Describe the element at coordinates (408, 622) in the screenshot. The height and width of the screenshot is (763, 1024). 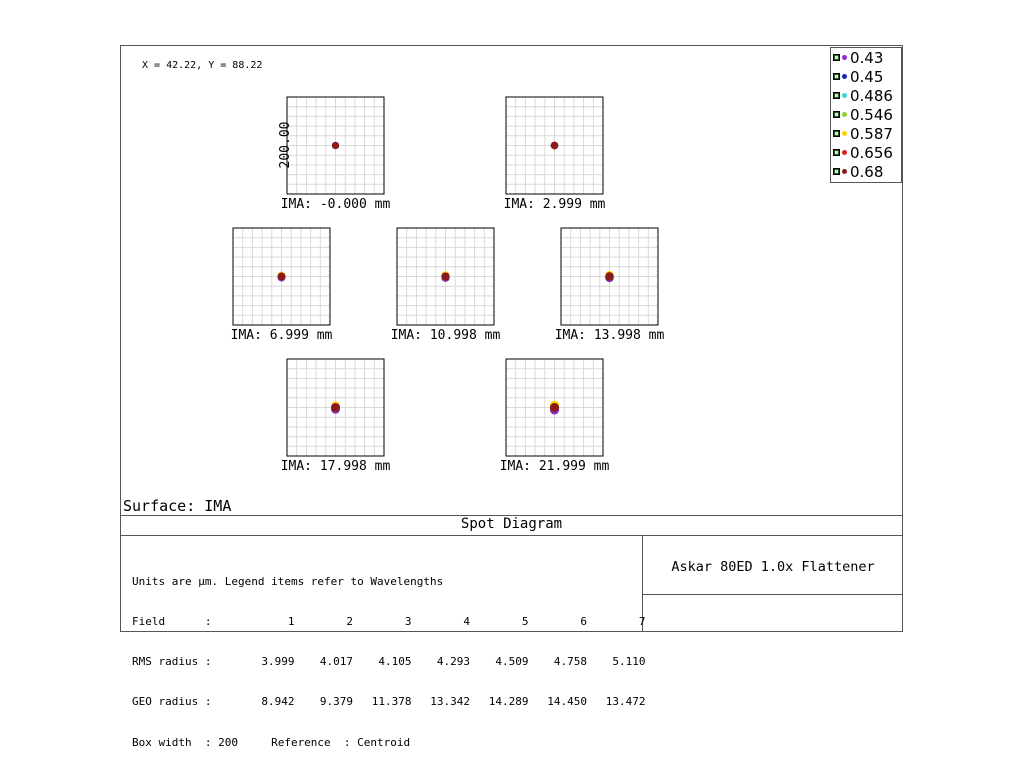
I see `table-cell: 3` at that location.